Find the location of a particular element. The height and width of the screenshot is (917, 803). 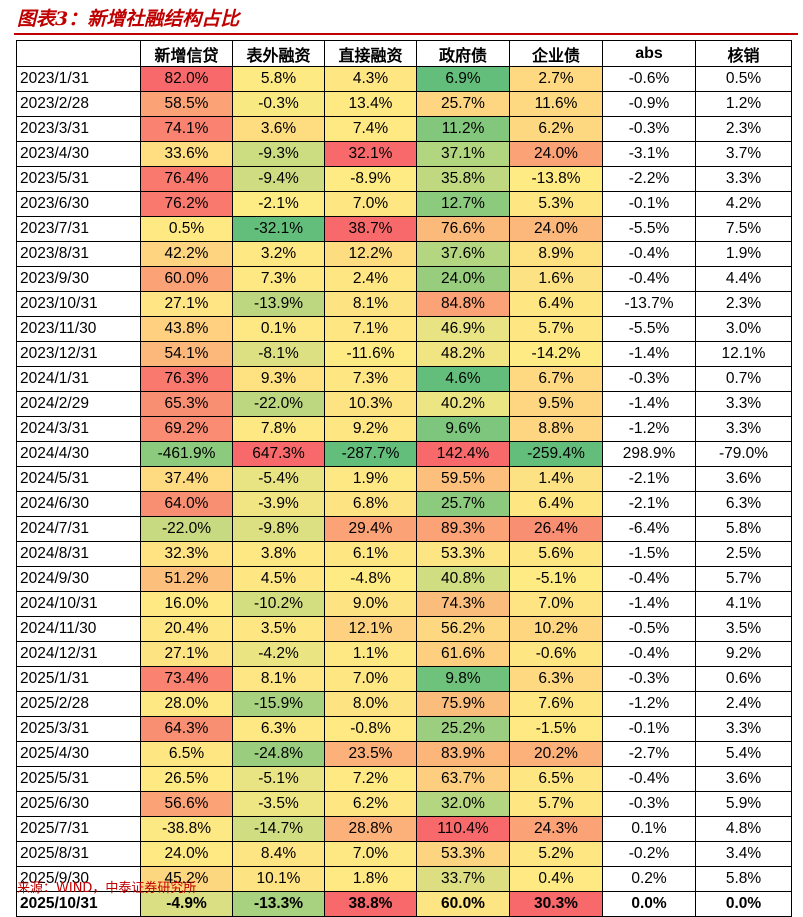

value-cell: 6.3% is located at coordinates (278, 729).